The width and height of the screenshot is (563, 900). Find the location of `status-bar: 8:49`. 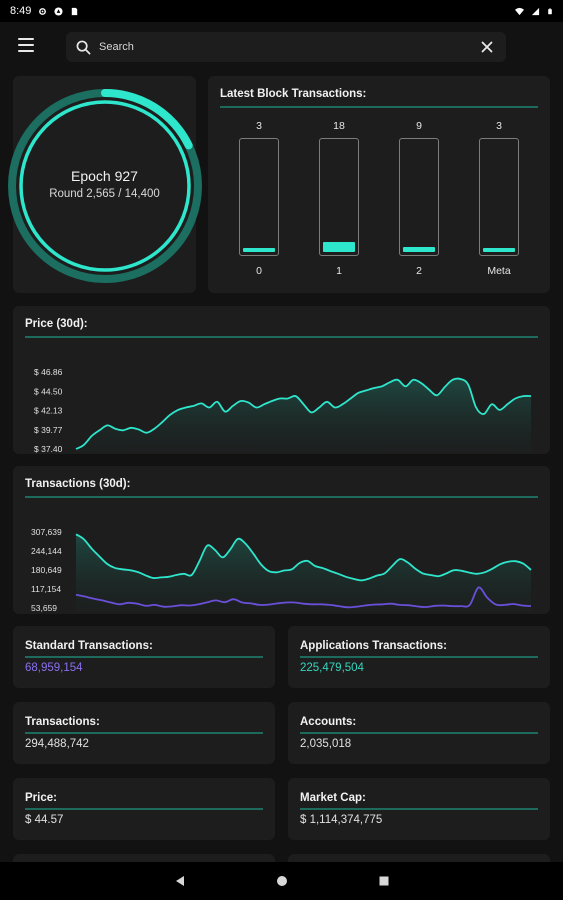

status-bar: 8:49 is located at coordinates (281, 11).